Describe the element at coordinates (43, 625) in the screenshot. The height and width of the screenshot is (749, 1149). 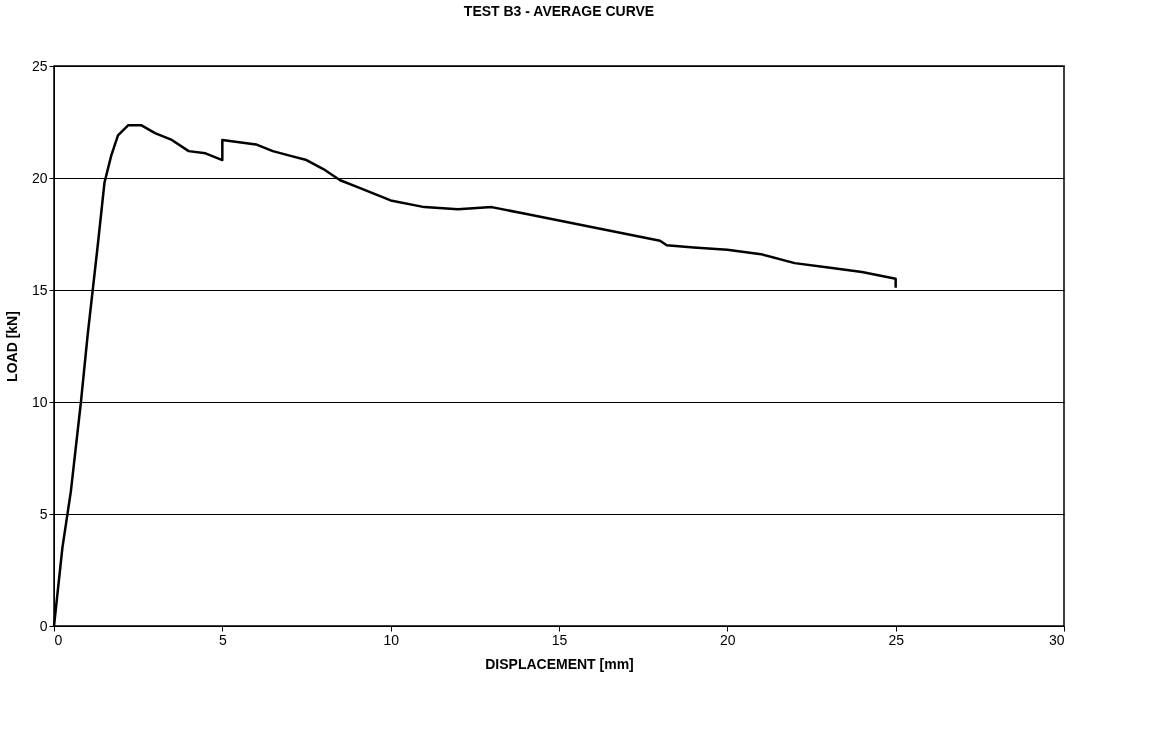
I see `y-tick-label: 0` at that location.